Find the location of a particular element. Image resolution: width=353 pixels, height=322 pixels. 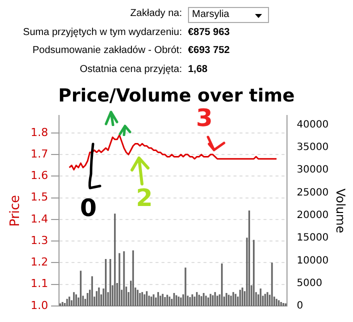

y2-tick-label: 10000 is located at coordinates (312, 260).